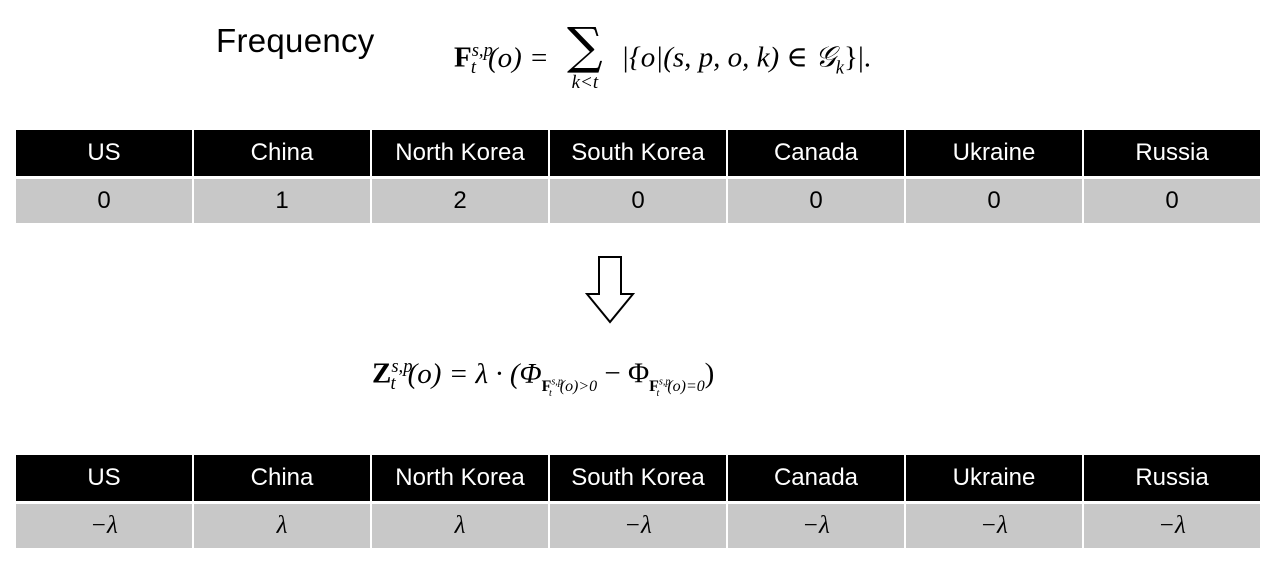  Describe the element at coordinates (840, 68) in the screenshot. I see `formula1-body-sub: k` at that location.